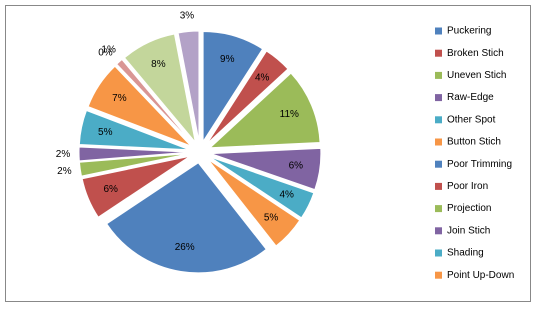 Image resolution: width=537 pixels, height=309 pixels. Describe the element at coordinates (471, 119) in the screenshot. I see `legend-label: Other Spot` at that location.